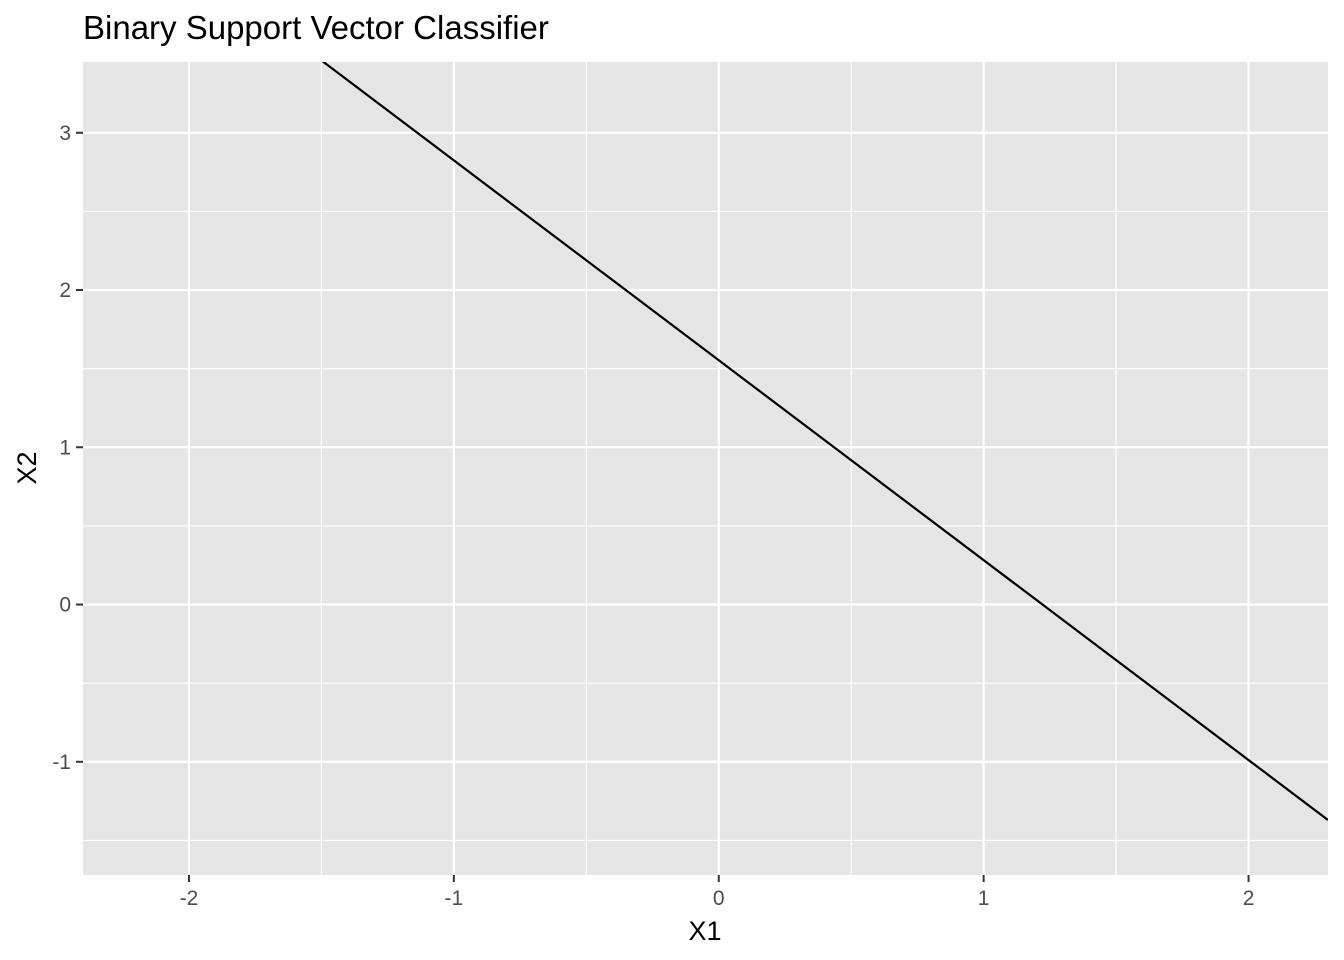  I want to click on x-axis: -2 -1 0 1 2, so click(717, 892).